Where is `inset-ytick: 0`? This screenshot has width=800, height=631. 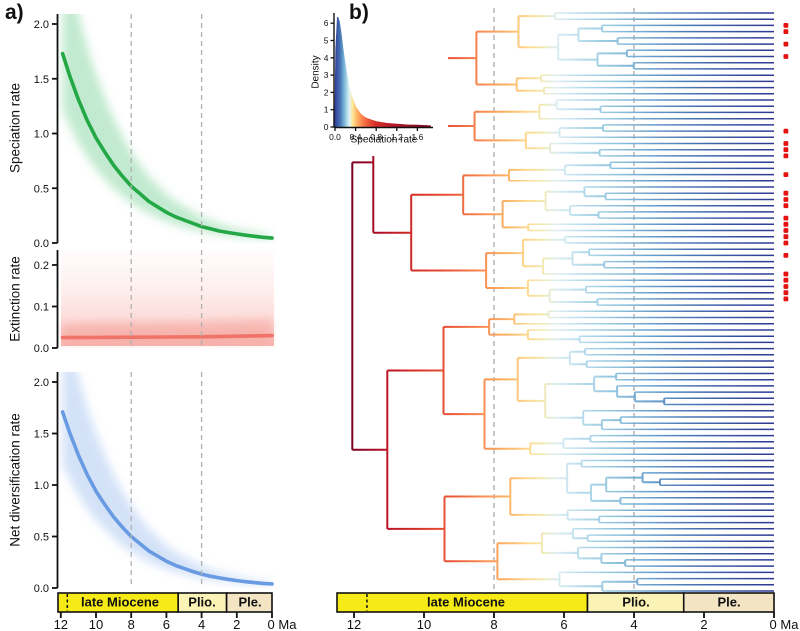
inset-ytick: 0 is located at coordinates (326, 127).